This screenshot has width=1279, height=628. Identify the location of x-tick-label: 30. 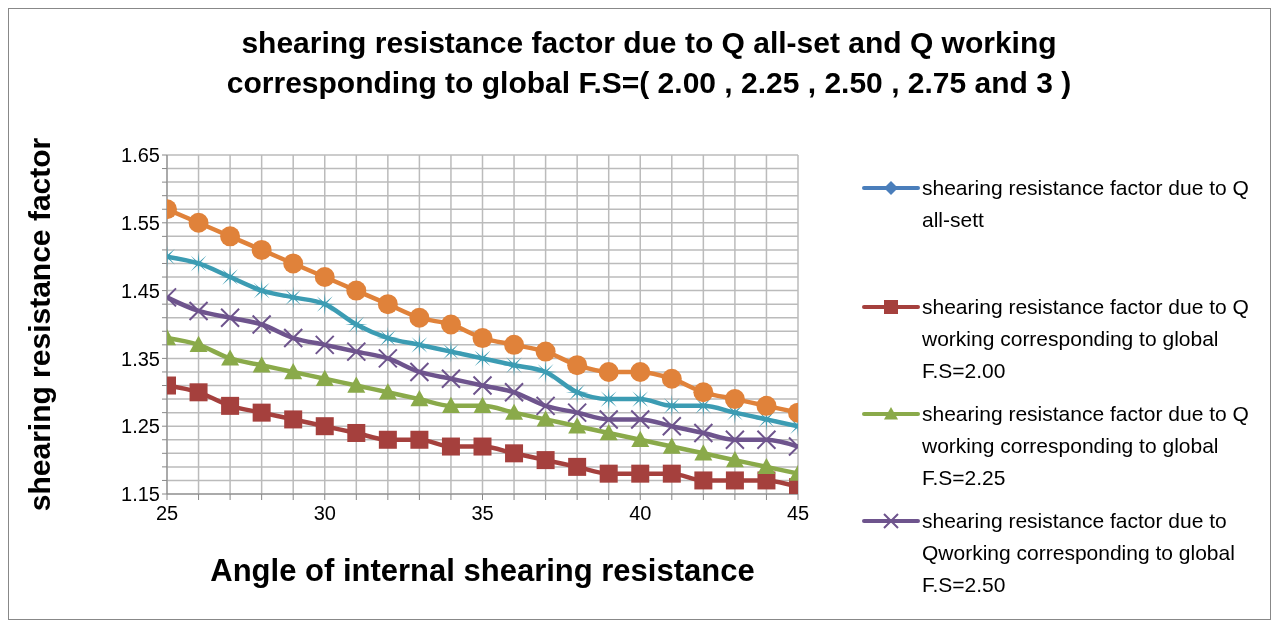
(324, 513).